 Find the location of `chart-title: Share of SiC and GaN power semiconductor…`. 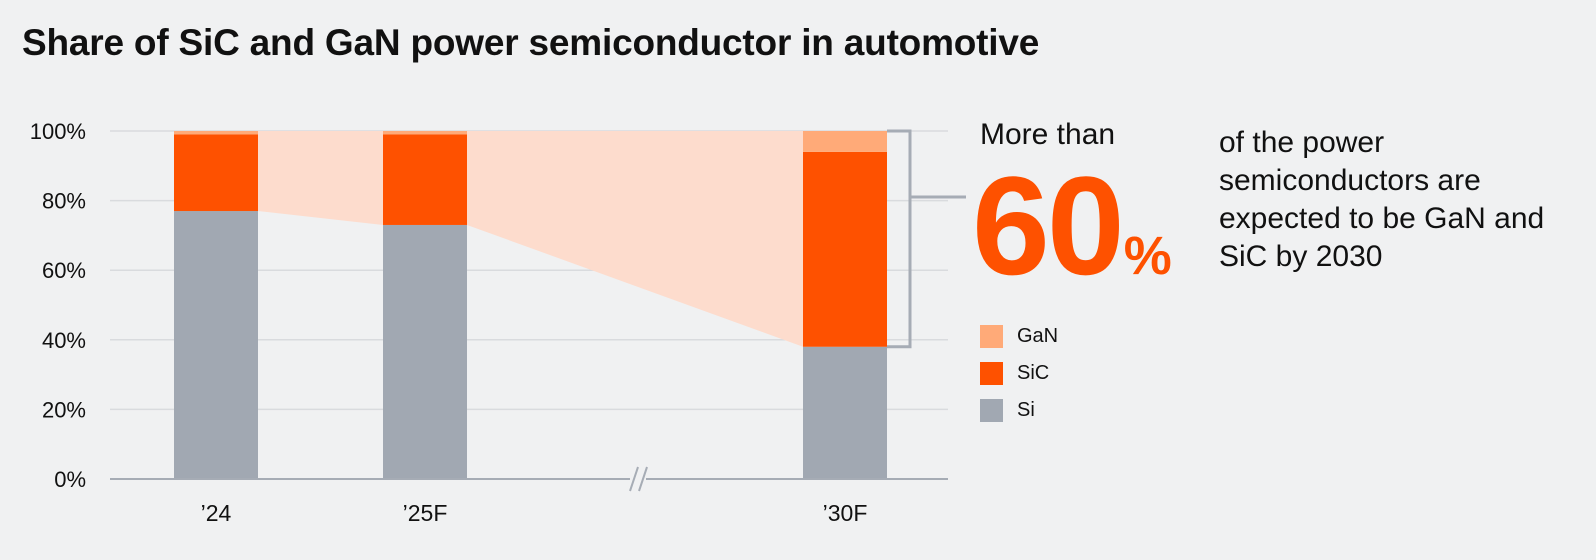

chart-title: Share of SiC and GaN power semiconductor… is located at coordinates (531, 42).